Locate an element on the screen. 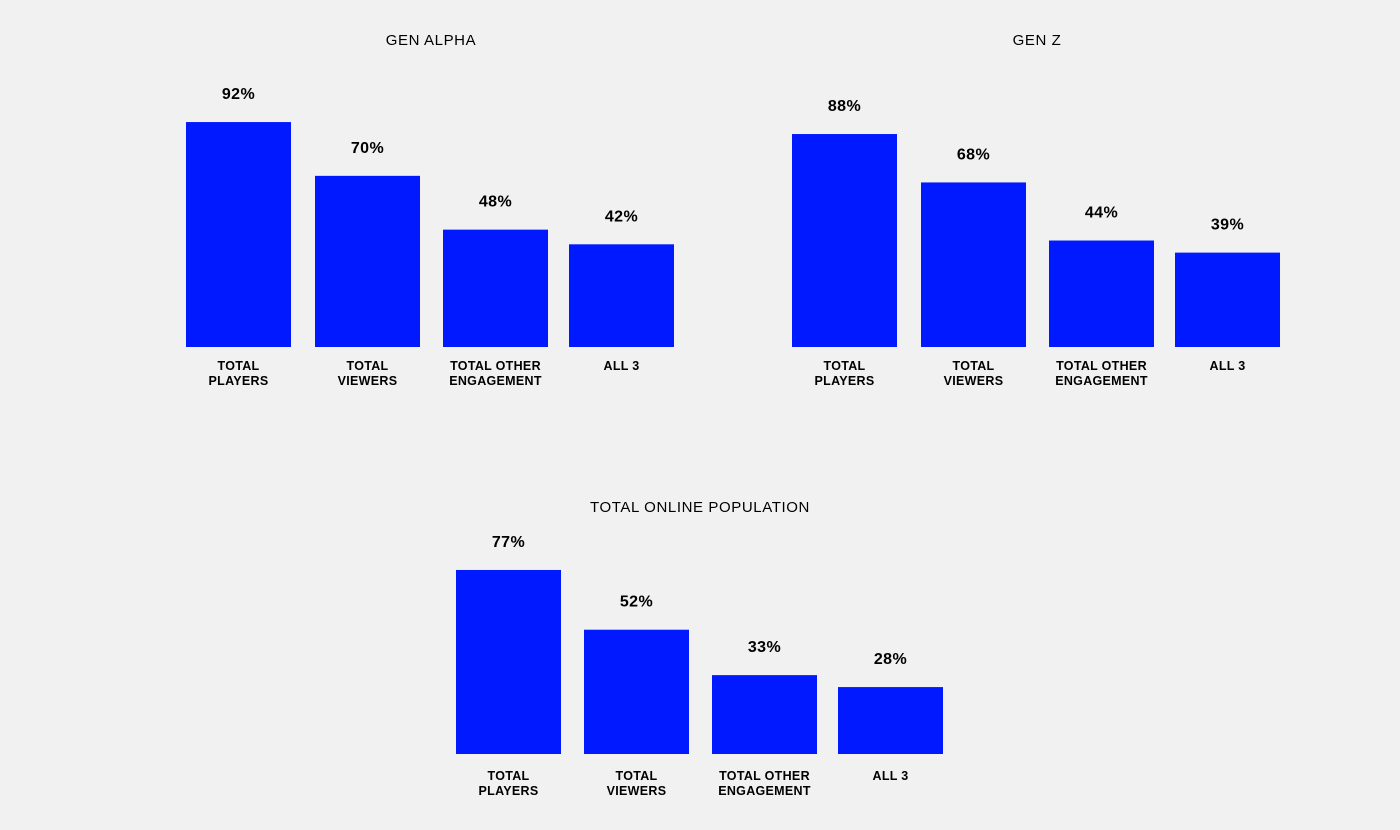  value-label-gen-alpha-all-3: 42% is located at coordinates (621, 216).